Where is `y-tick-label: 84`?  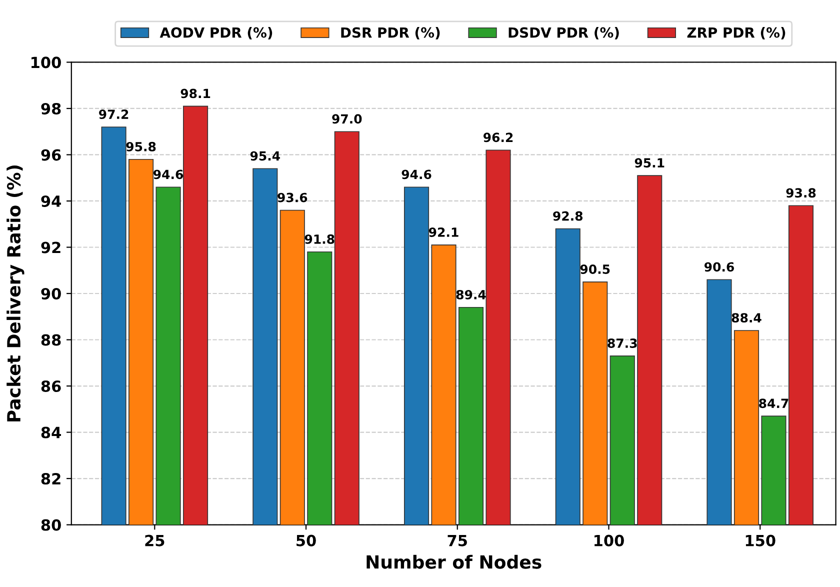
y-tick-label: 84 is located at coordinates (51, 432).